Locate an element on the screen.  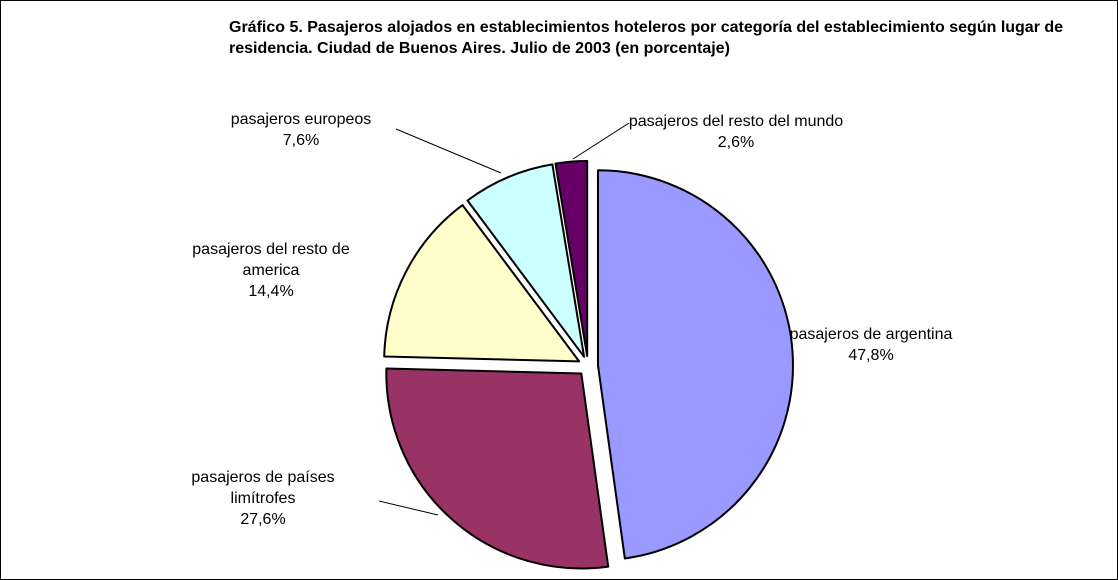
slice-label: pasajeros europeos 7,6% is located at coordinates (301, 130).